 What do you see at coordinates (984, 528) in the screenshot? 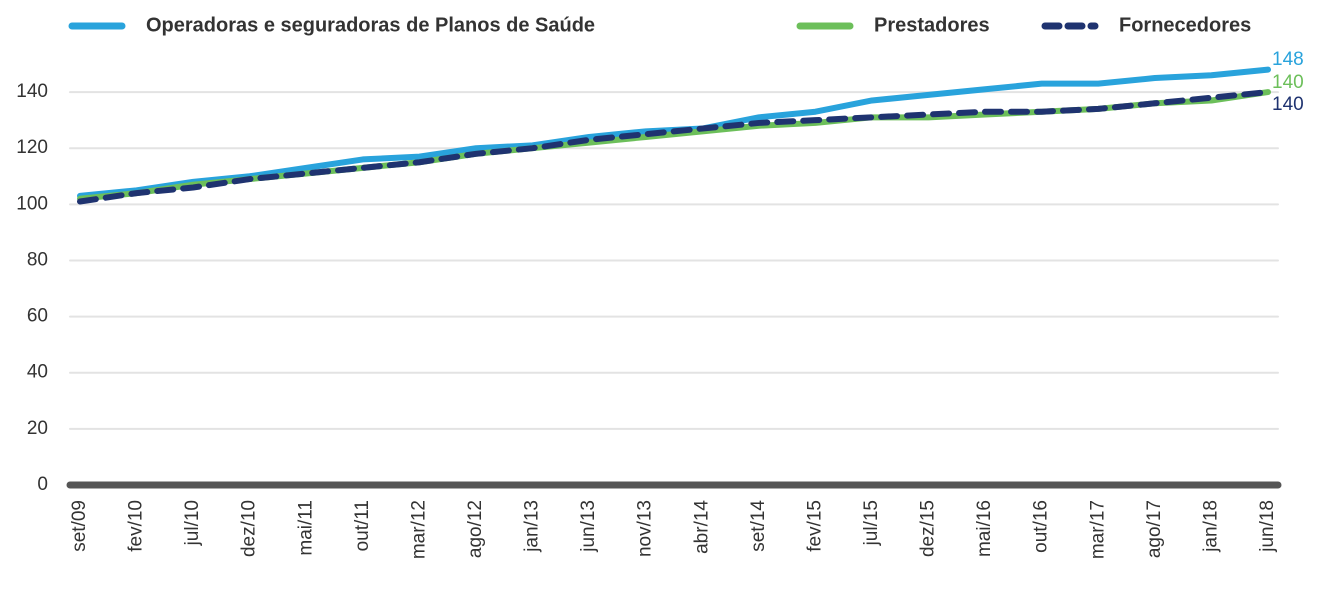
I see `x-tick-label: mai/16` at bounding box center [984, 528].